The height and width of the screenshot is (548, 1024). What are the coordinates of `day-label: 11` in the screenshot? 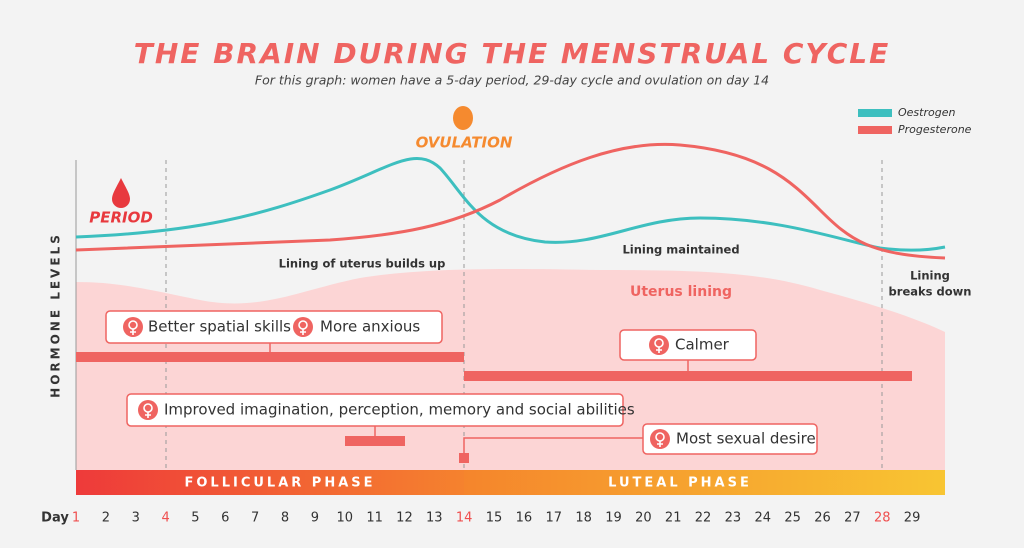 It's located at (374, 518).